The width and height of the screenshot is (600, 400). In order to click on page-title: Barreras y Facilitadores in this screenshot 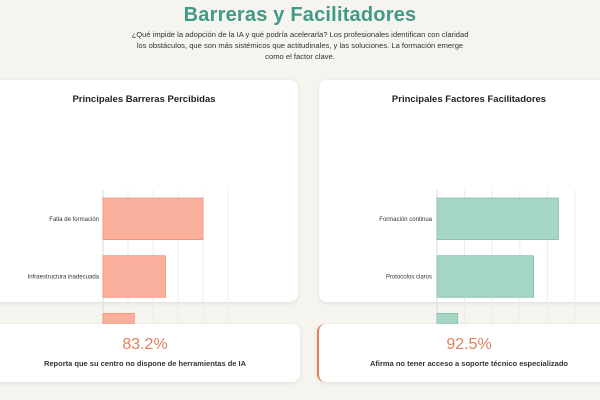, I will do `click(300, 15)`.